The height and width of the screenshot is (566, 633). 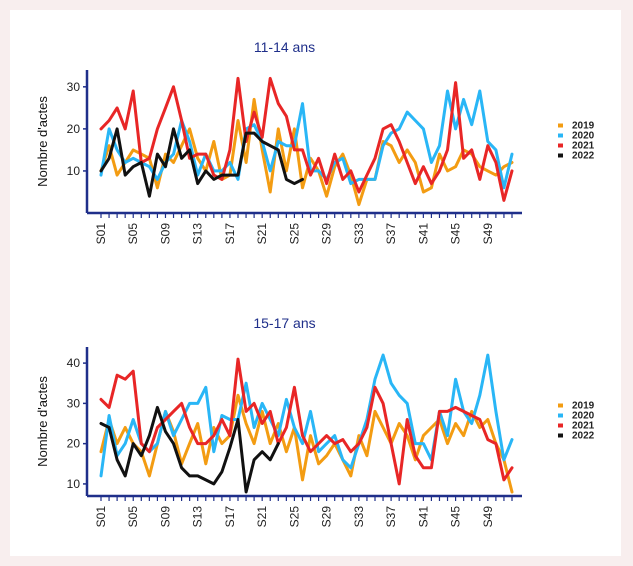 What do you see at coordinates (284, 323) in the screenshot?
I see `chart-title: 15-17 ans` at bounding box center [284, 323].